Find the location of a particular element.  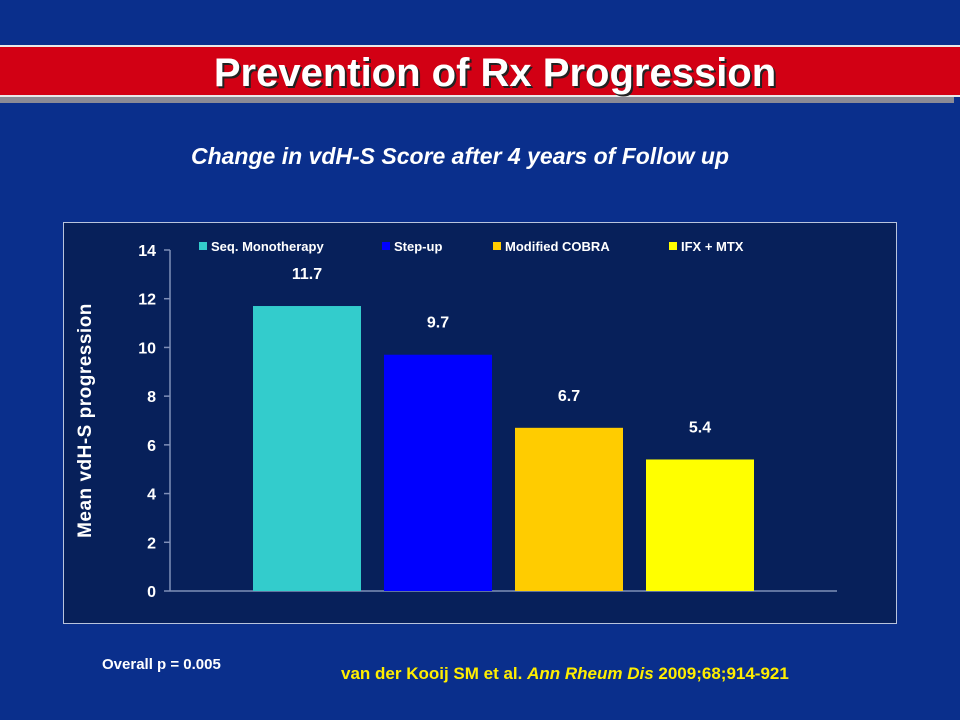

y-tick-label: 14 is located at coordinates (147, 251).